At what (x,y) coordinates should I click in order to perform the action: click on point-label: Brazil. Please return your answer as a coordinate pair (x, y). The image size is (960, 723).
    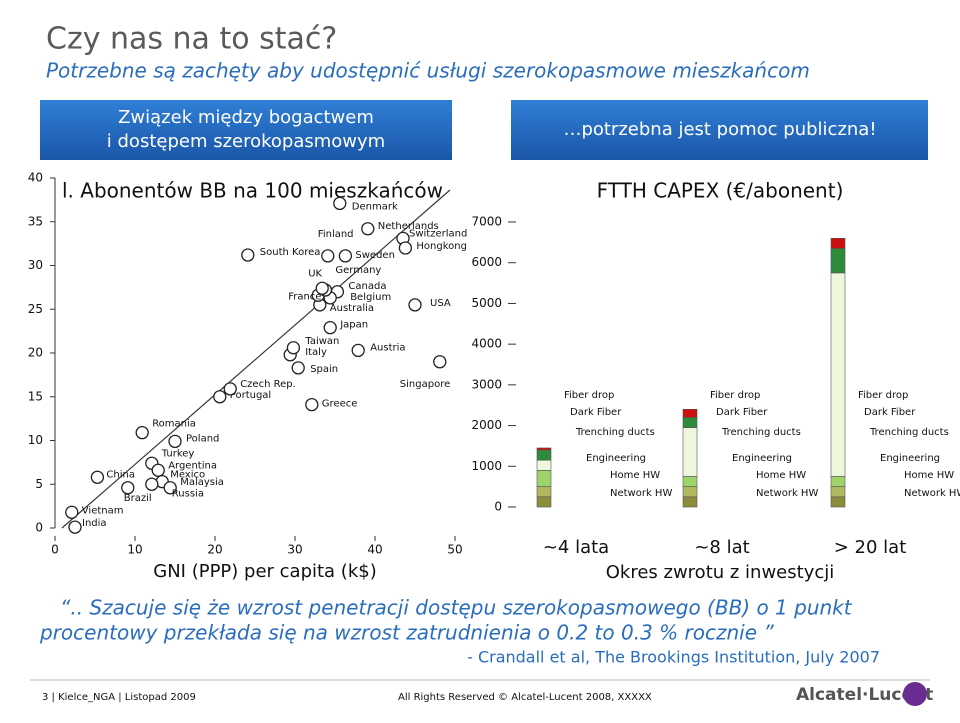
    Looking at the image, I should click on (138, 498).